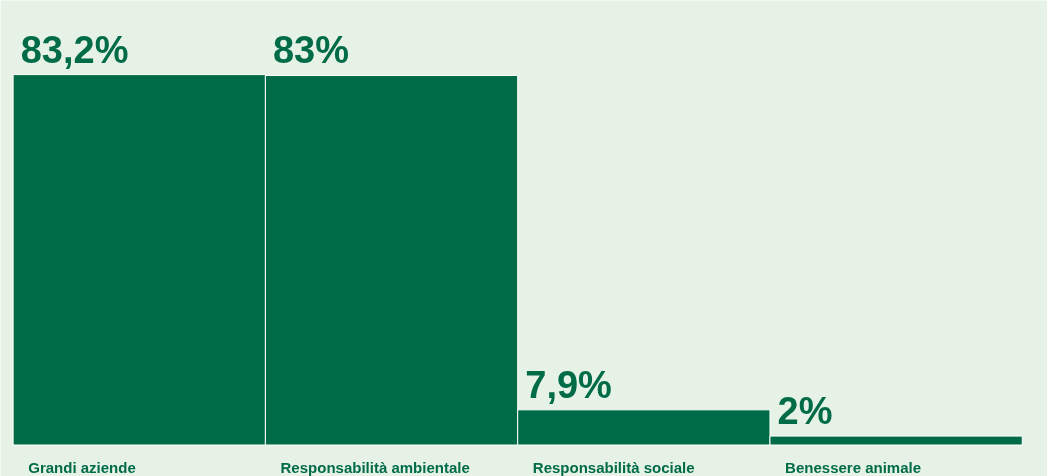 This screenshot has width=1047, height=476. What do you see at coordinates (375, 467) in the screenshot?
I see `x-tick-label: Responsabilità ambientale` at bounding box center [375, 467].